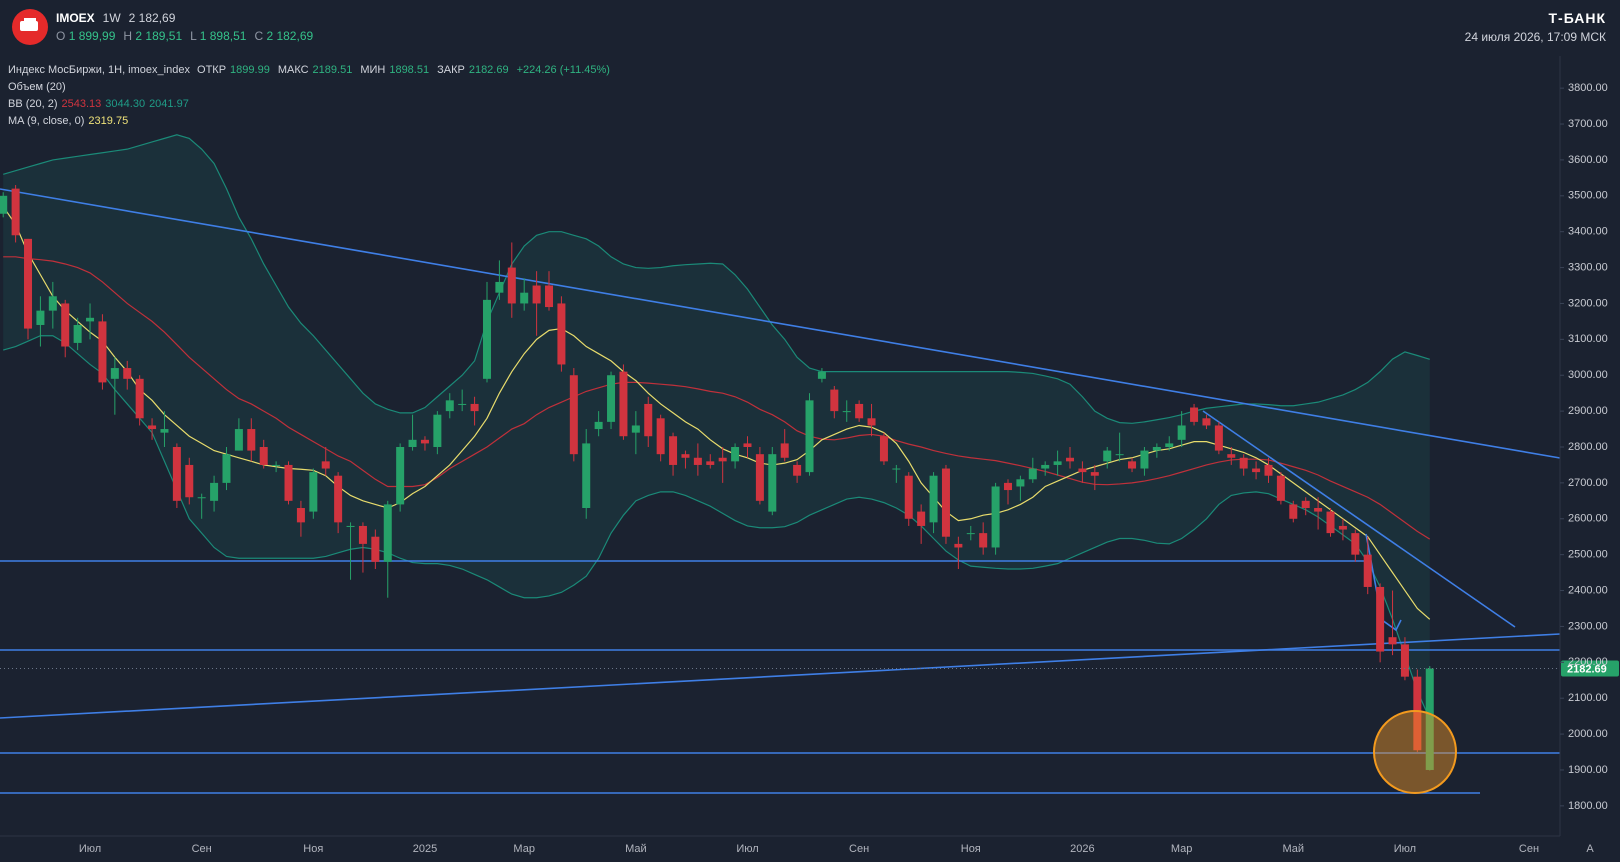  What do you see at coordinates (332, 70) in the screenshot?
I see `legend-value: 2189.51` at bounding box center [332, 70].